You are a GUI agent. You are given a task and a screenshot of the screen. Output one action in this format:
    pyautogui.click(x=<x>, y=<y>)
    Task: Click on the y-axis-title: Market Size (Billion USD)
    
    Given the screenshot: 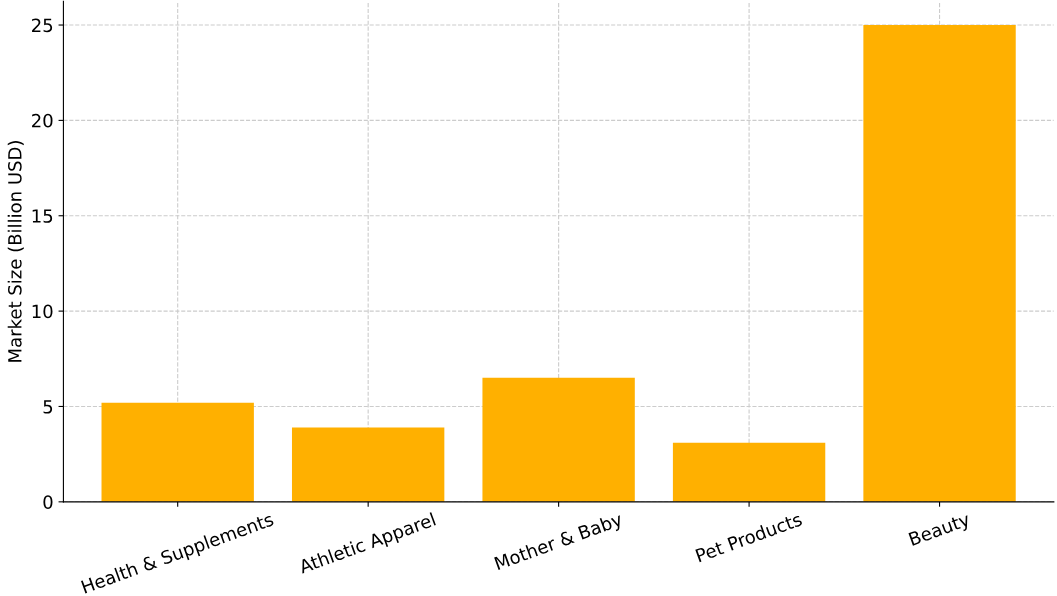 What is the action you would take?
    pyautogui.click(x=15, y=251)
    